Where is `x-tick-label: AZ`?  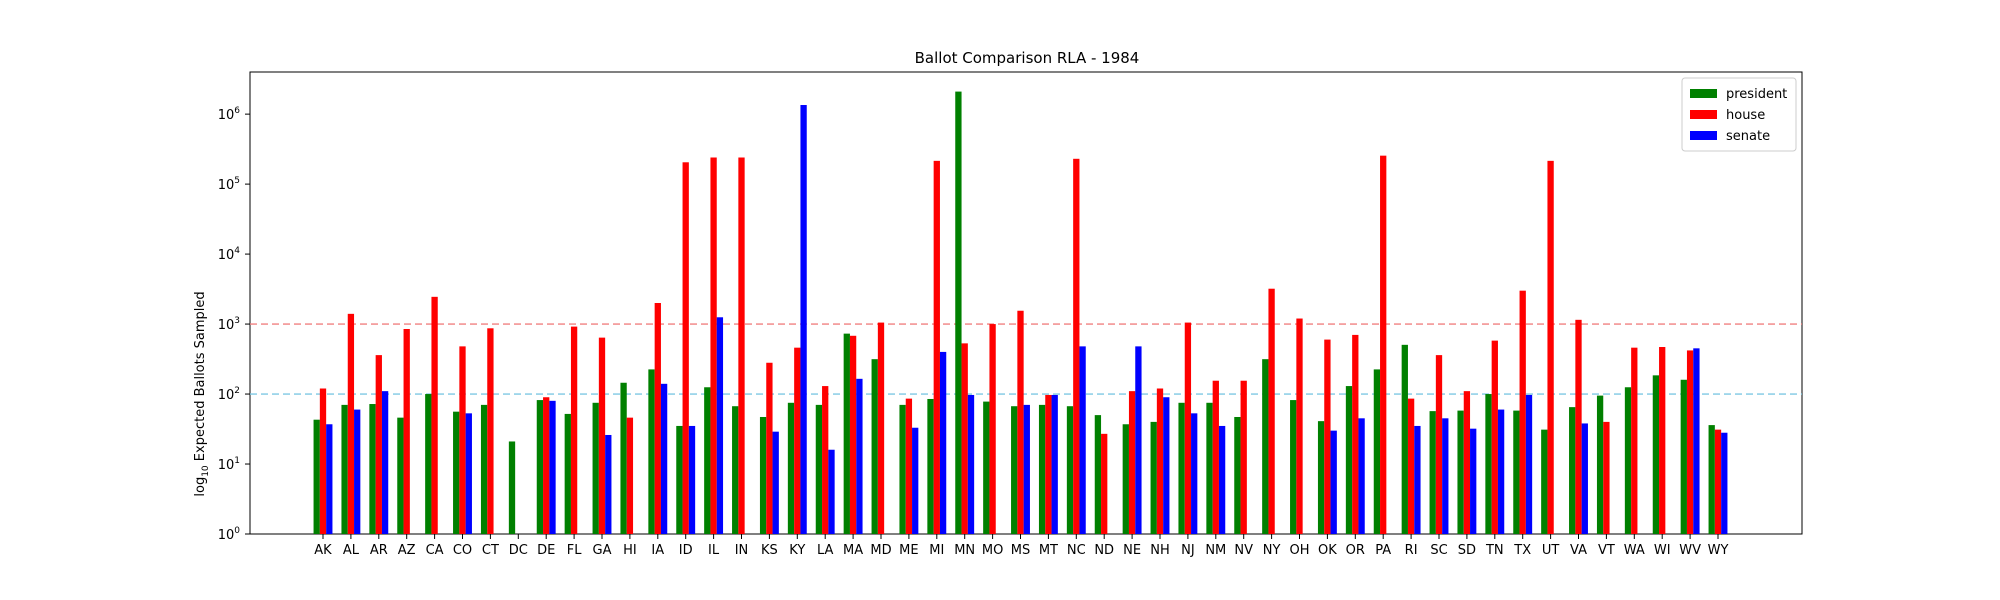
x-tick-label: AZ is located at coordinates (407, 550).